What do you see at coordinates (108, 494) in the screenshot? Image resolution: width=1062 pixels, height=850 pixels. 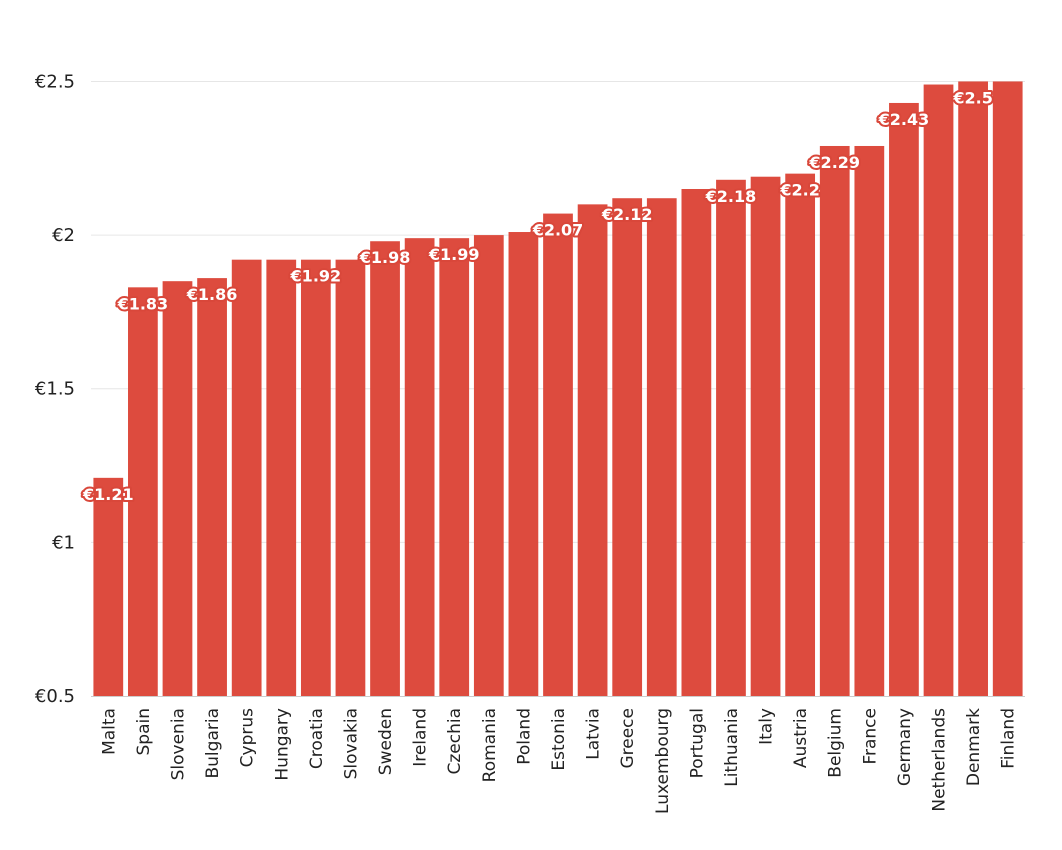 I see `data-label: €1.21` at bounding box center [108, 494].